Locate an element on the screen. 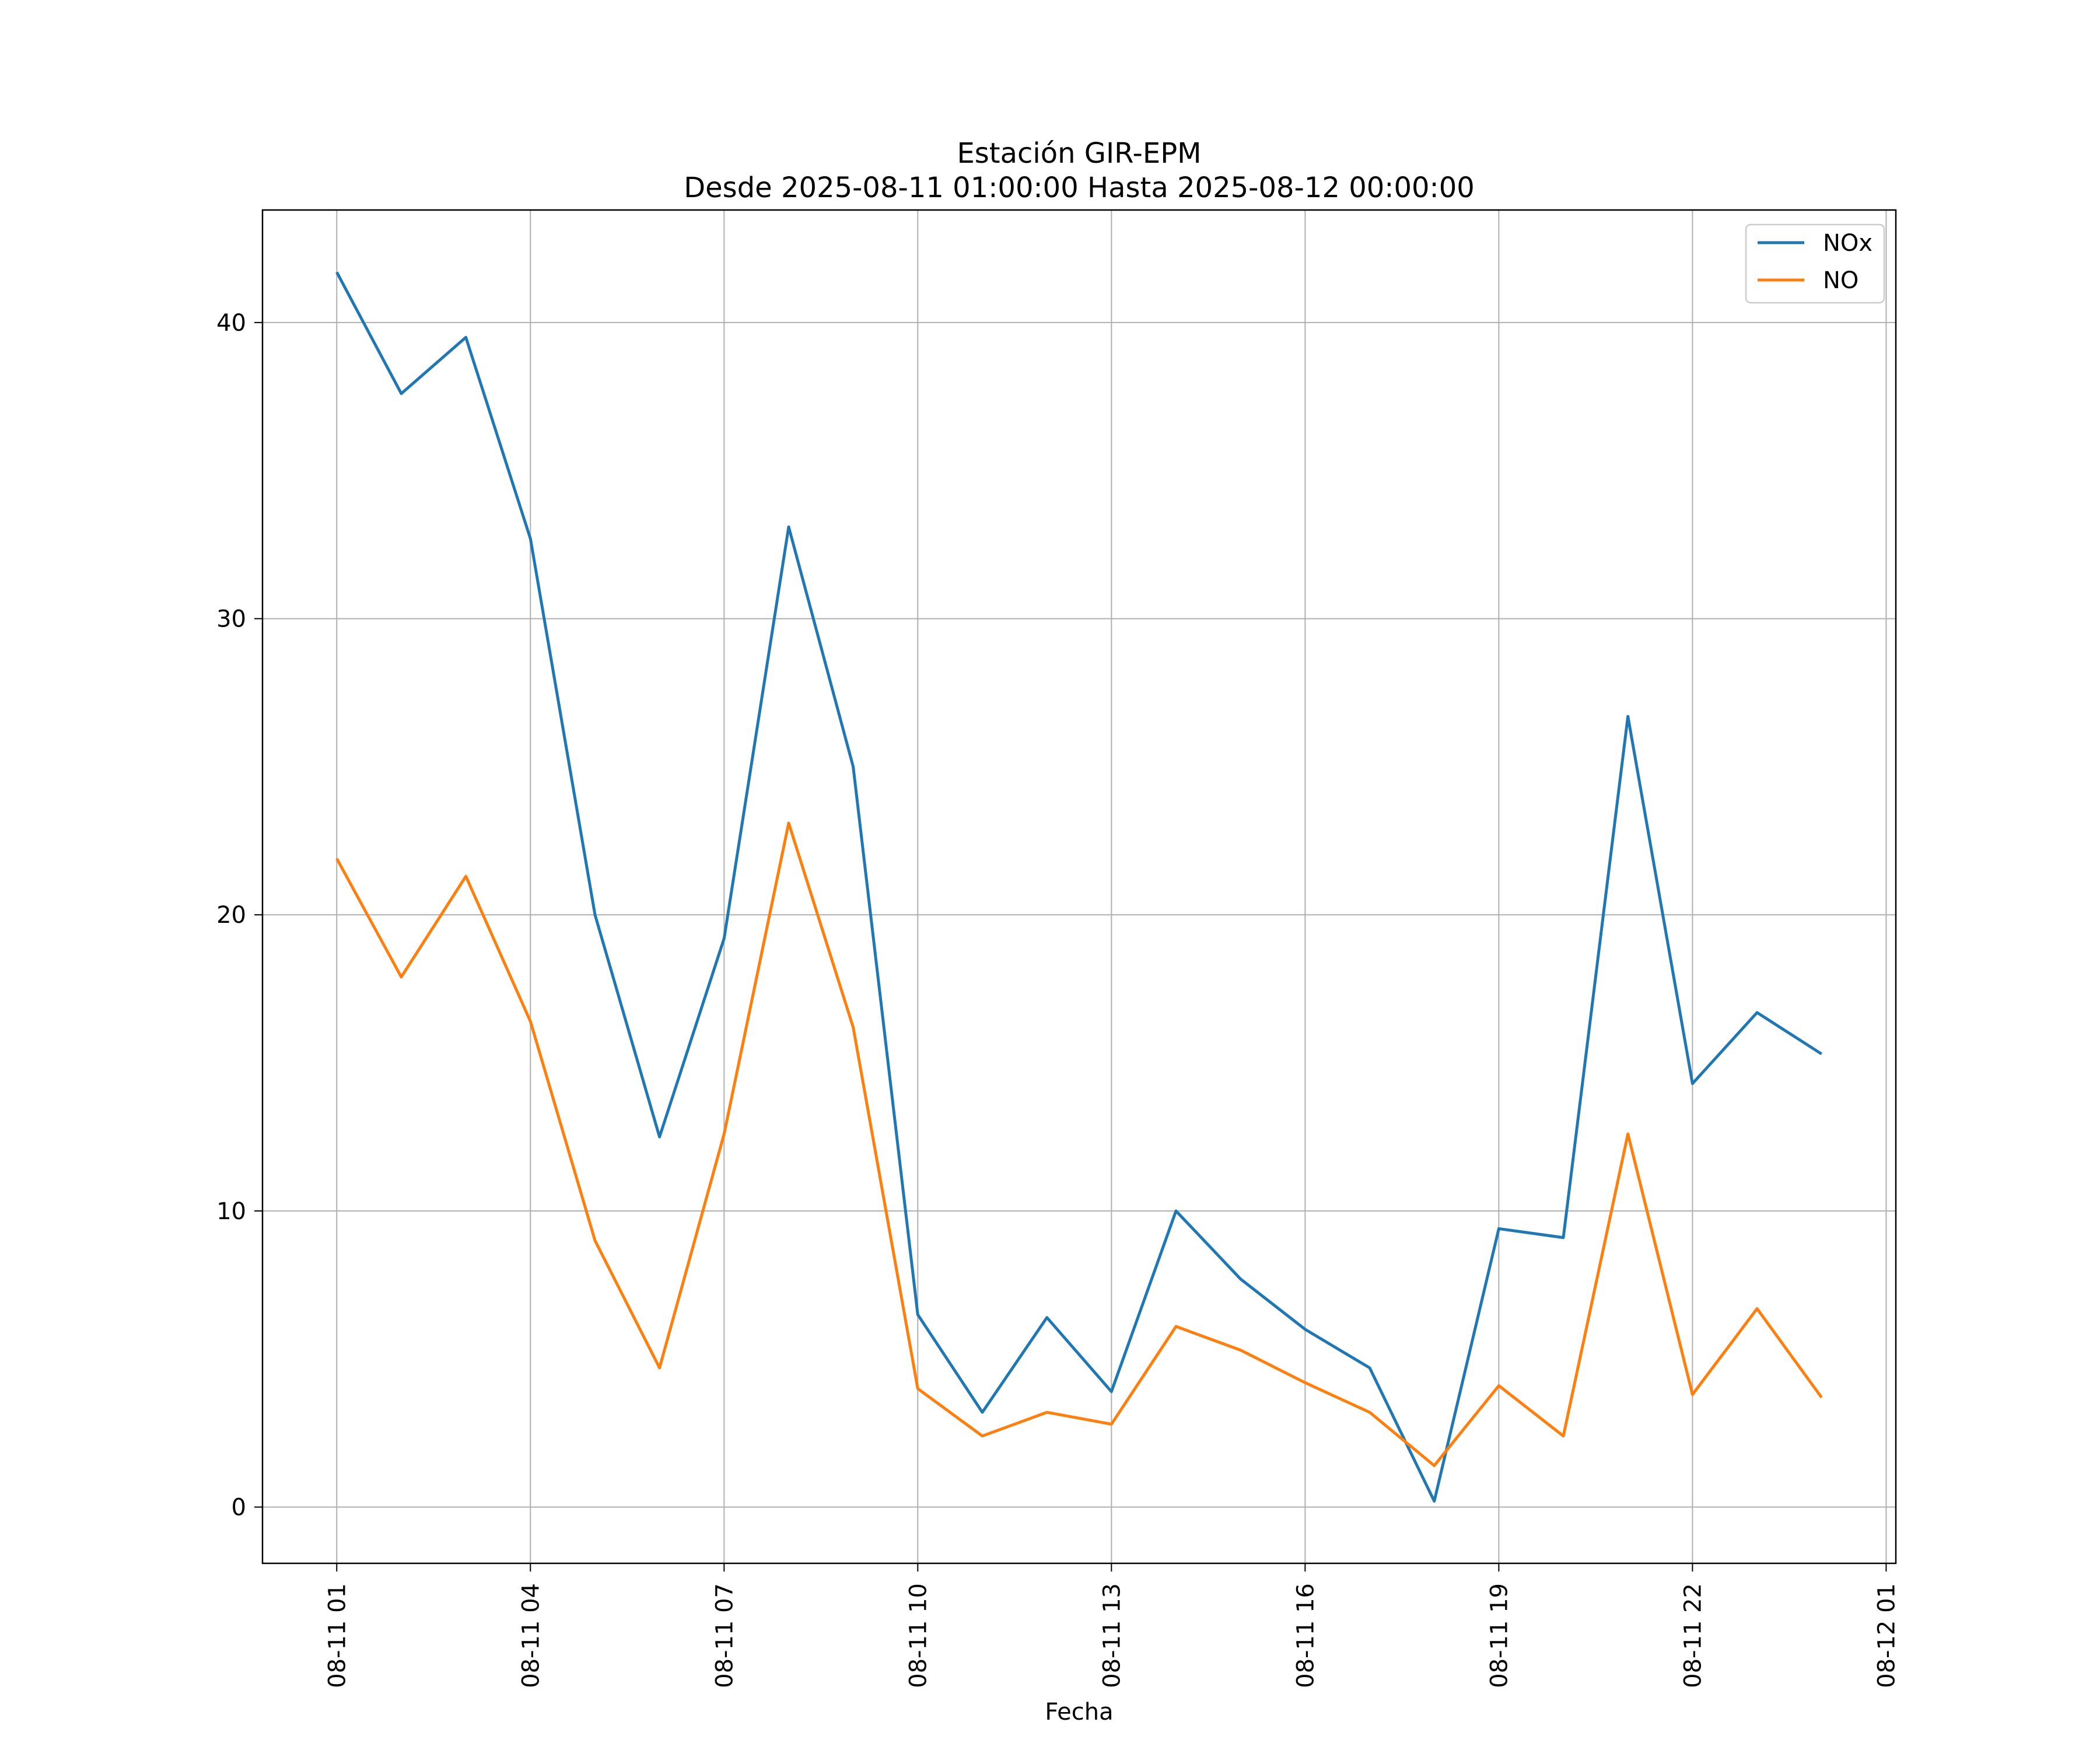  y-tick-label: 20 is located at coordinates (231, 915).